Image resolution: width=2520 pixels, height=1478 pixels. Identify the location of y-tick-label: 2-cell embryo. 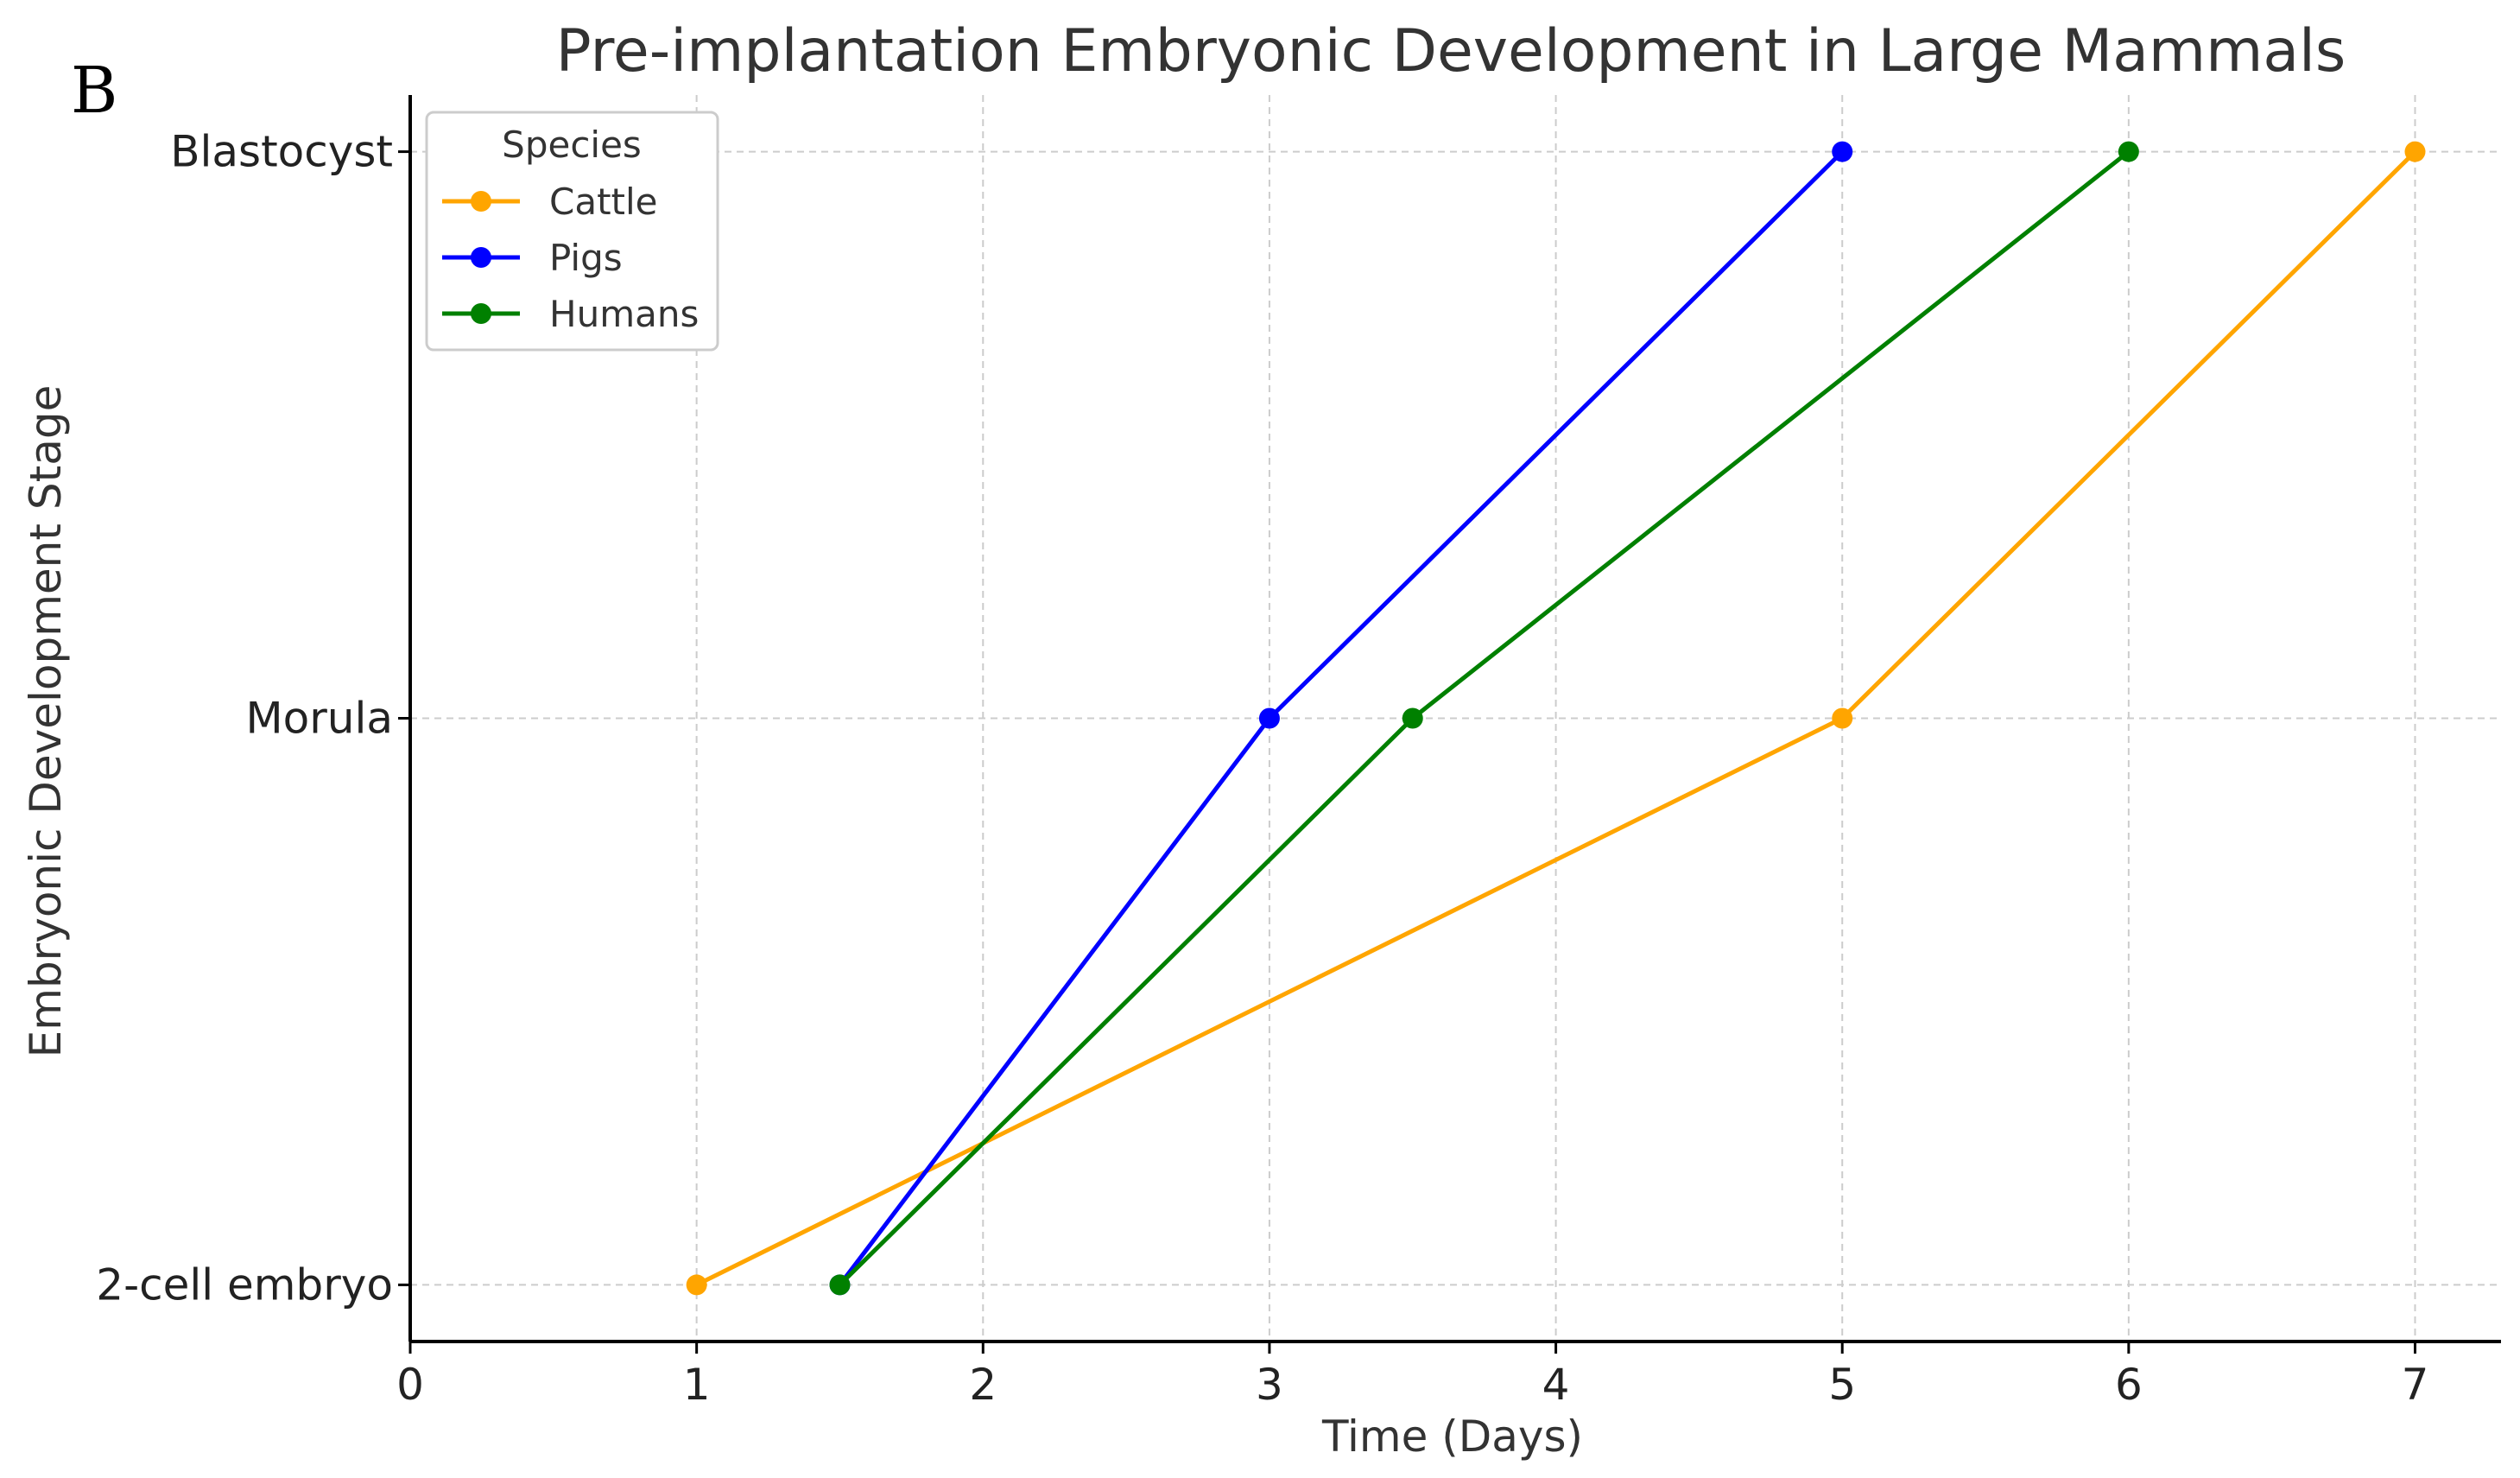
(245, 1284).